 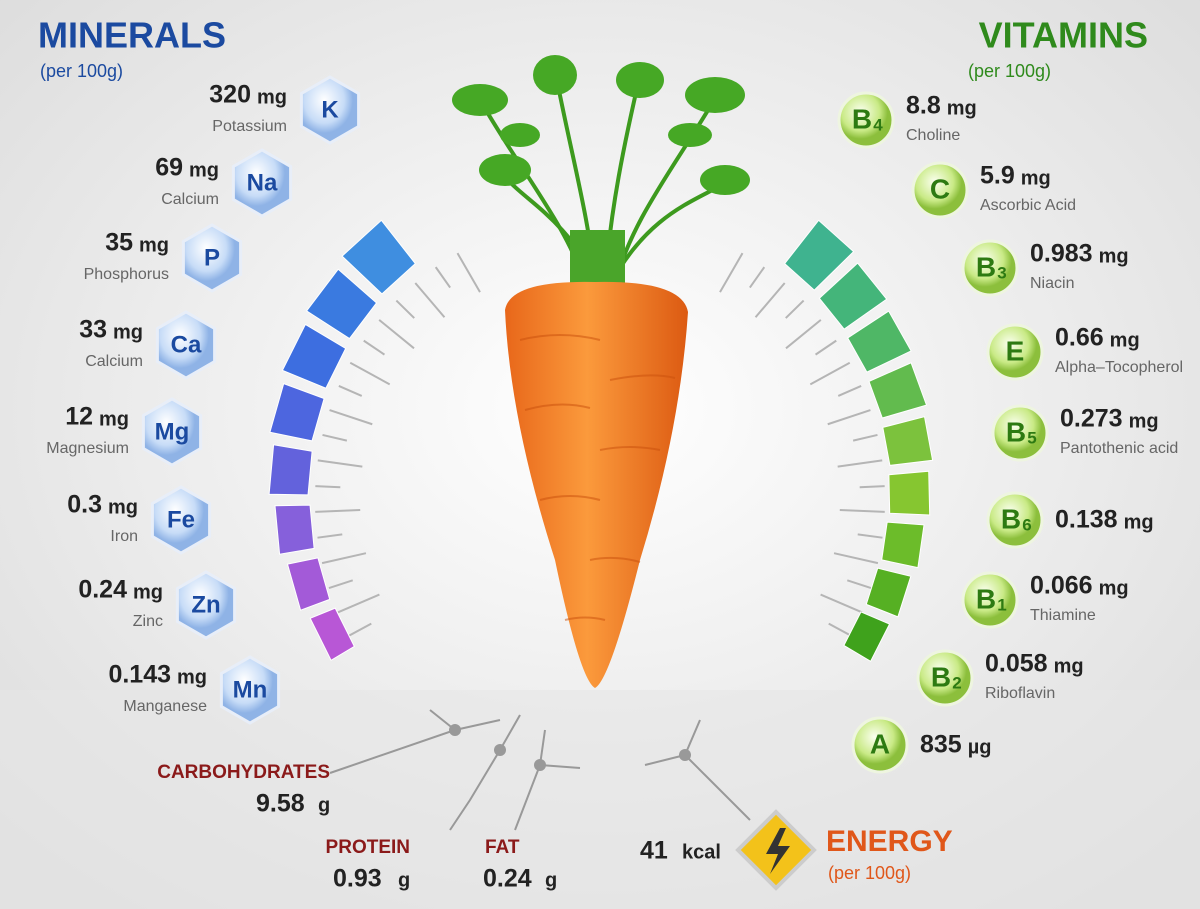 What do you see at coordinates (102, 590) in the screenshot?
I see `mineral-amount: 0.24` at bounding box center [102, 590].